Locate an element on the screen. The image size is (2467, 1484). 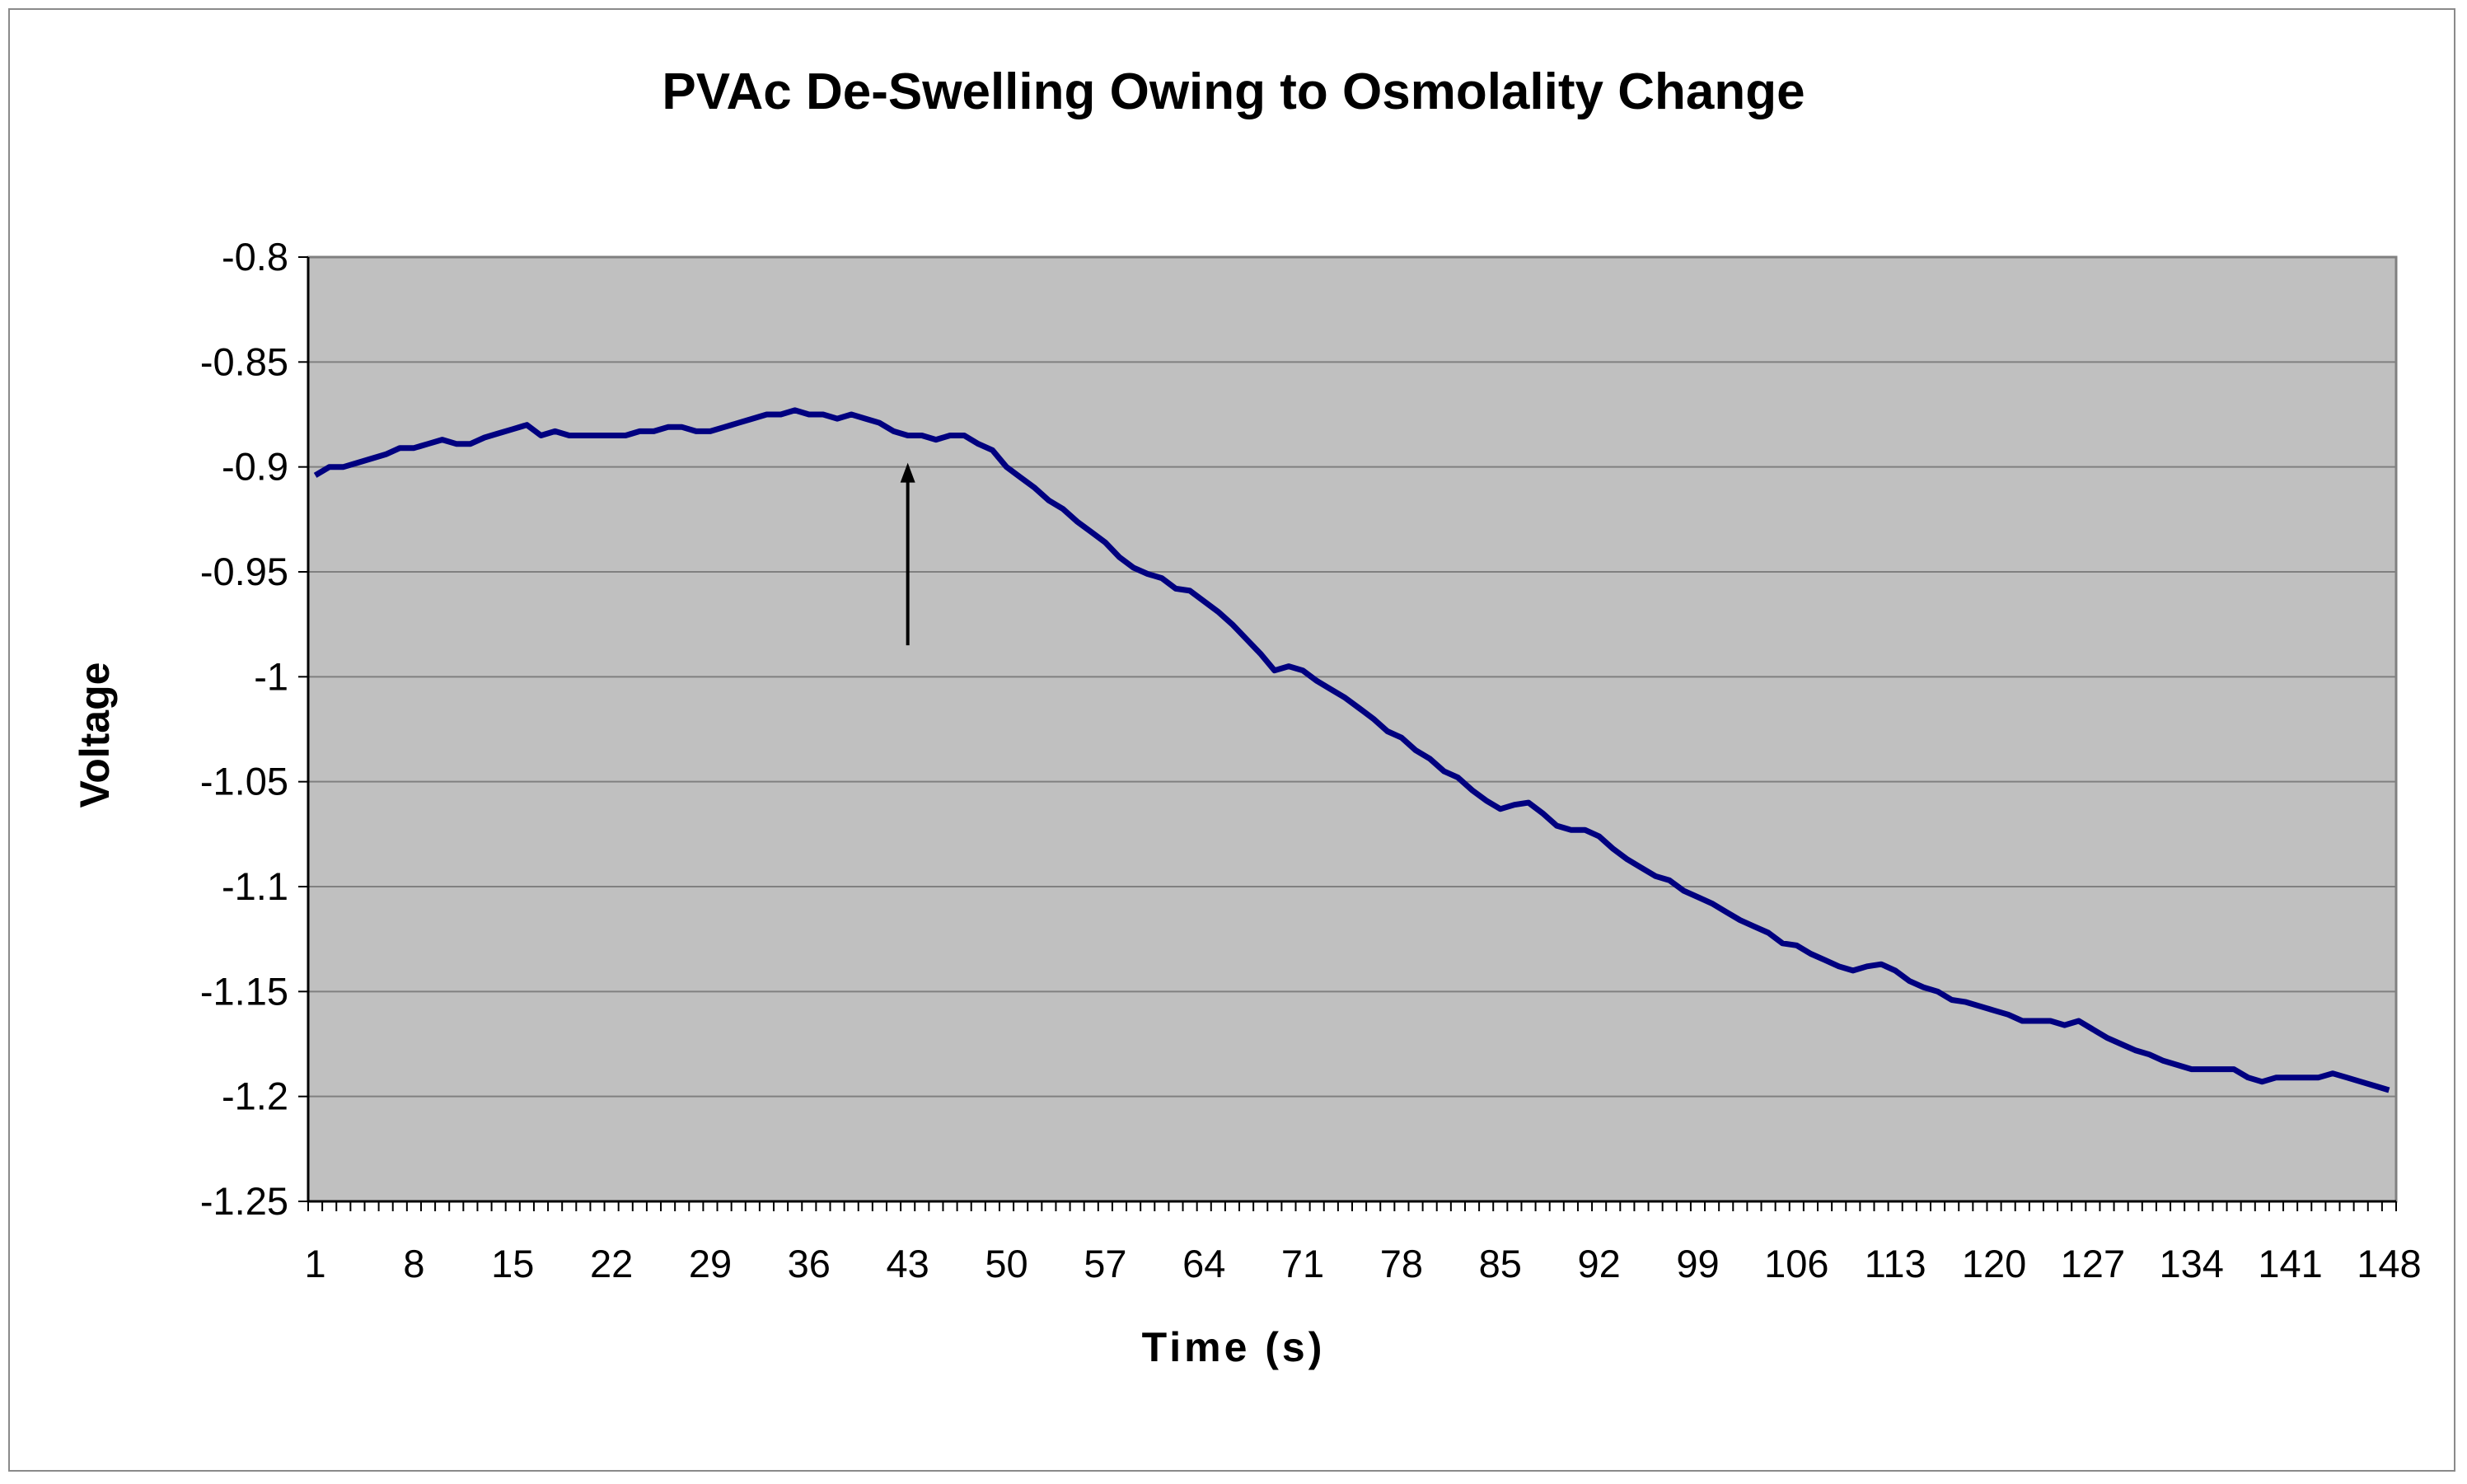
x-tick-label: 106 is located at coordinates (1796, 1264).